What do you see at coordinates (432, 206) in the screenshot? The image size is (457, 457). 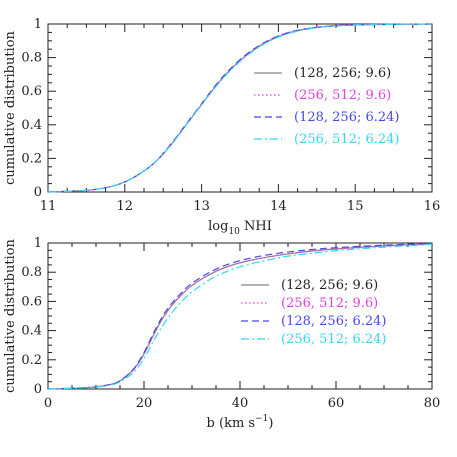 I see `x-tick-label: 16` at bounding box center [432, 206].